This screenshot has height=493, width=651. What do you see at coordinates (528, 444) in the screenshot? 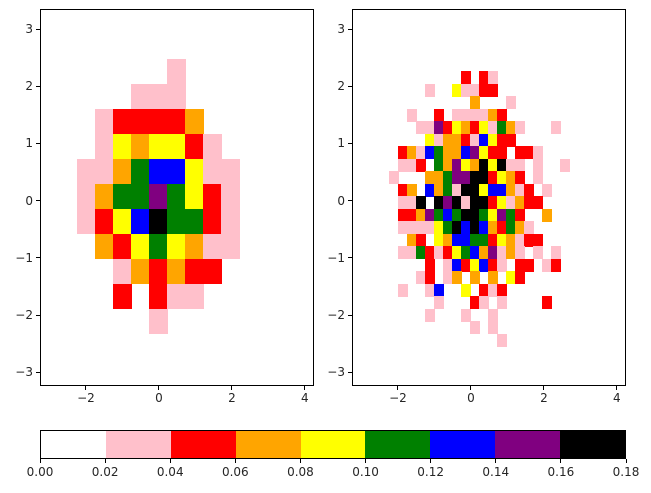
I see `colorbar-segment-purple` at bounding box center [528, 444].